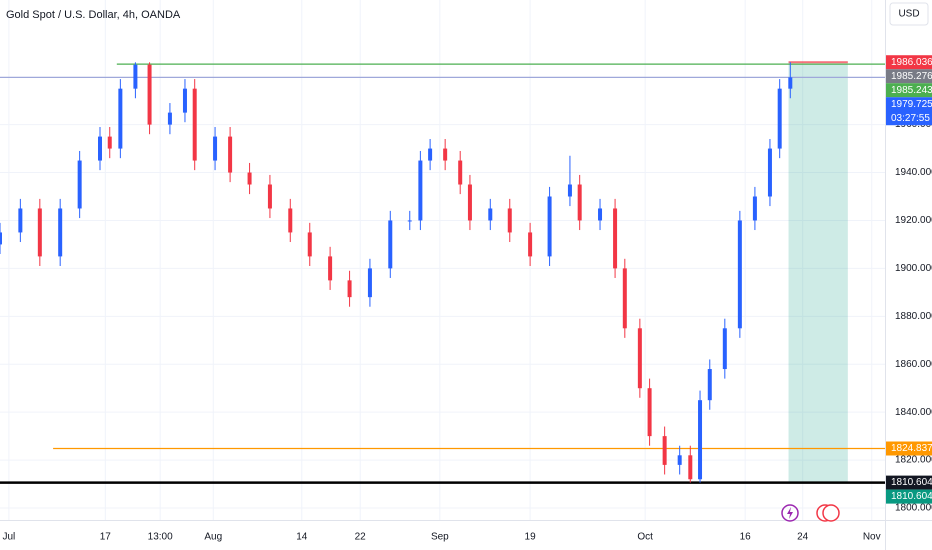  What do you see at coordinates (911, 76) in the screenshot?
I see `price-label: 1985.276` at bounding box center [911, 76].